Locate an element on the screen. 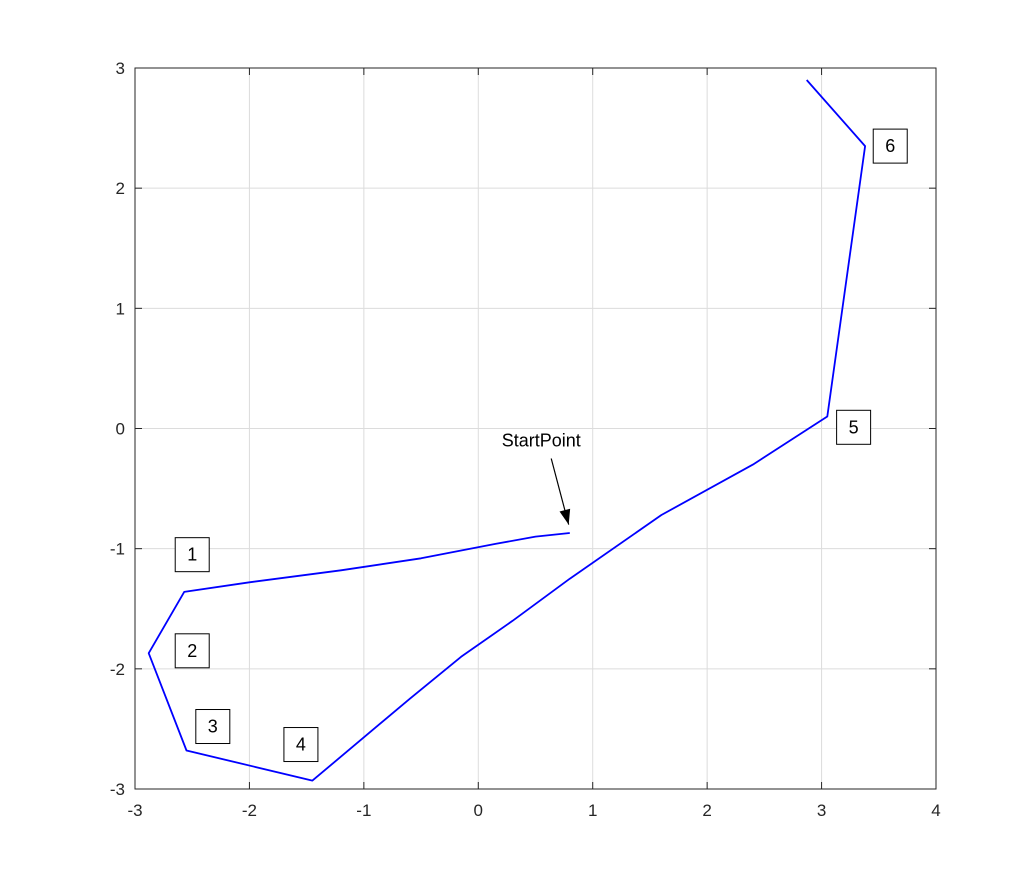 The width and height of the screenshot is (1034, 888). x-tick-label: 4 is located at coordinates (935, 810).